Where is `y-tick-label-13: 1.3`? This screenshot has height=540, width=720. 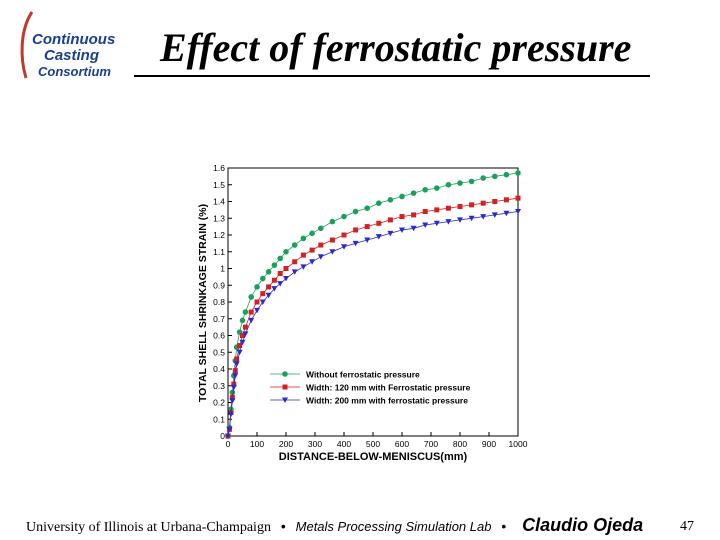
y-tick-label-13: 1.3 is located at coordinates (219, 218).